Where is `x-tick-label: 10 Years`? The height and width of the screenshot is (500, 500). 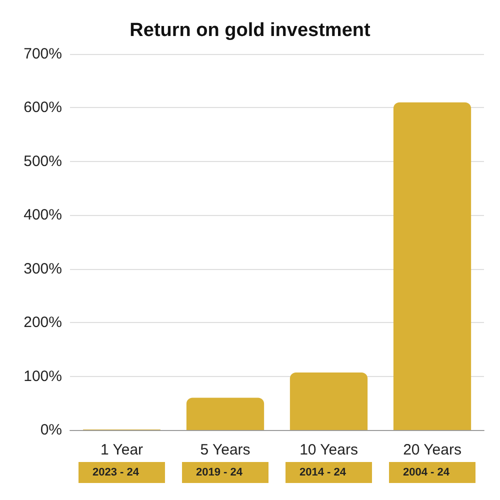 x-tick-label: 10 Years is located at coordinates (329, 450).